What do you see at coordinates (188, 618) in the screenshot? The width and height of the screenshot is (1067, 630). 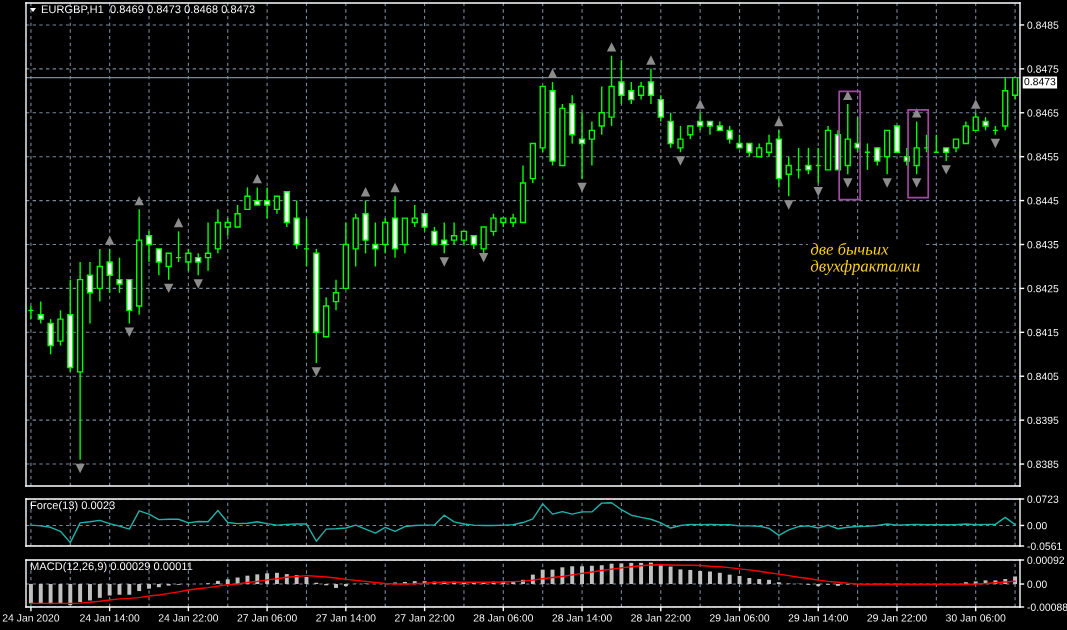 I see `x-tick-label: 24 Jan 22:00` at bounding box center [188, 618].